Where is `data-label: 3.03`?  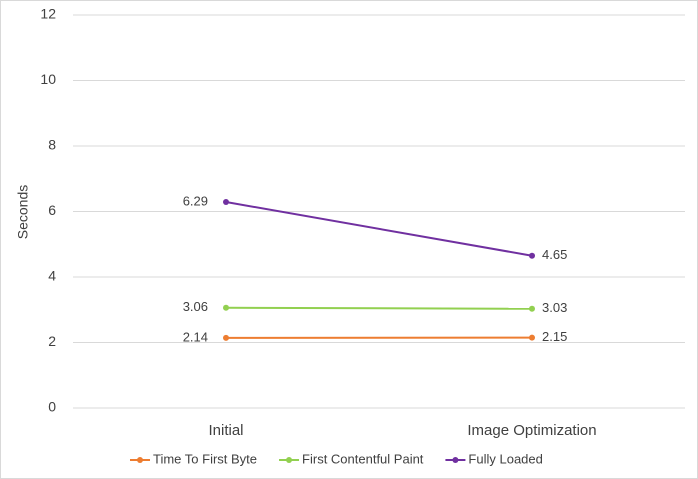 data-label: 3.03 is located at coordinates (554, 307).